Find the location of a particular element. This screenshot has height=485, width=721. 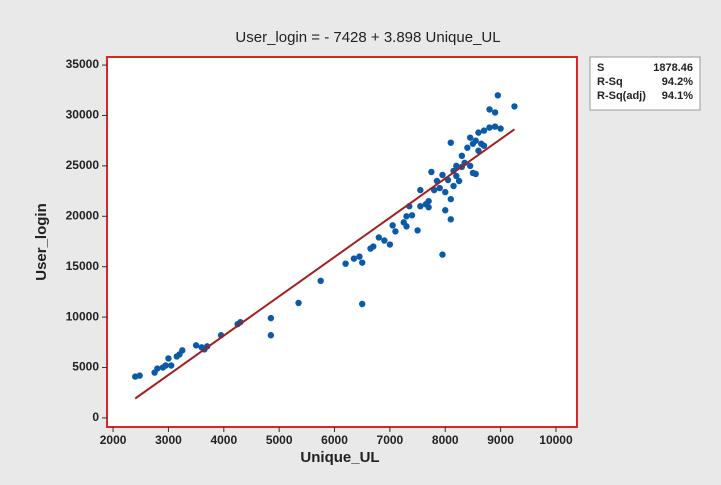

x-tick-label: 6000 is located at coordinates (334, 440).